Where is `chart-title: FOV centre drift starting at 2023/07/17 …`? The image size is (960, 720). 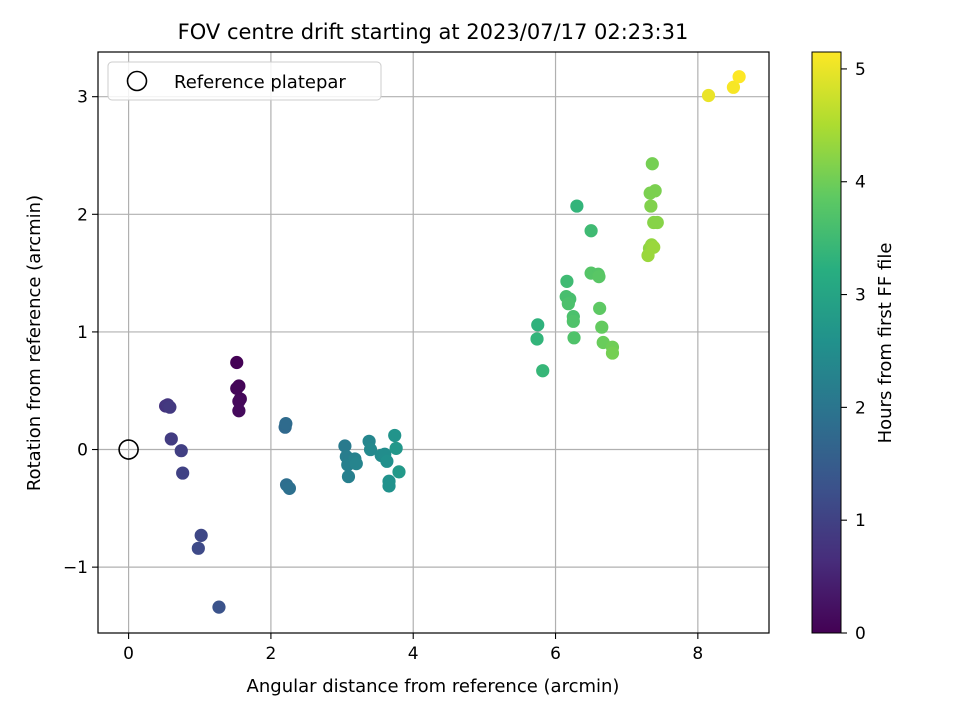
chart-title: FOV centre drift starting at 2023/07/17 … is located at coordinates (433, 32).